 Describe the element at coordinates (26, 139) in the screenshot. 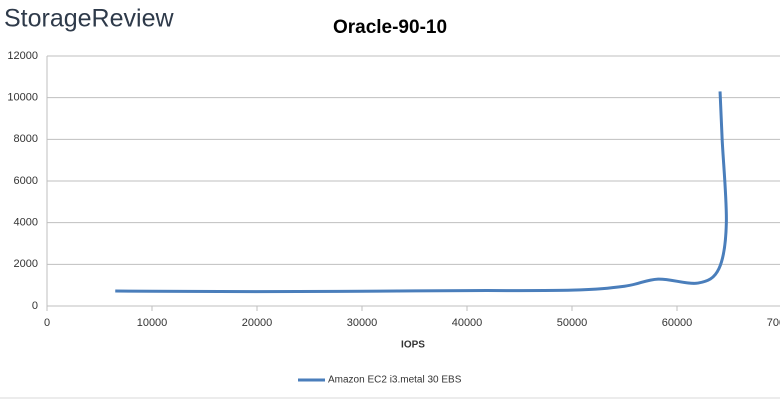

I see `y-tick-label: 8000` at that location.